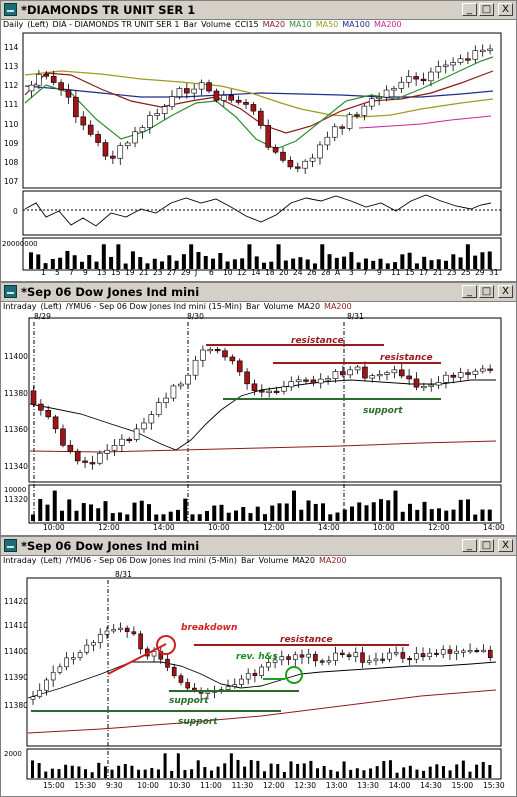 The width and height of the screenshot is (517, 797). Describe the element at coordinates (13, 754) in the screenshot. I see `vol-tick: 2000` at that location.